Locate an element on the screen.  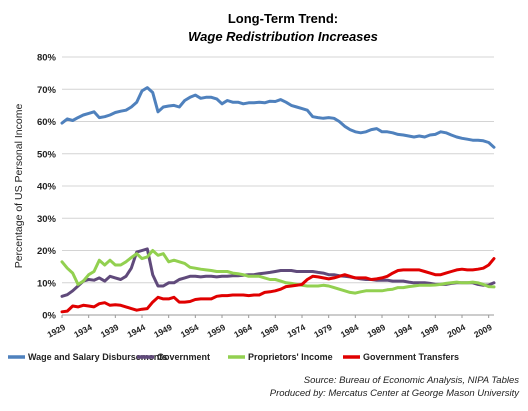
x-tick-label: 1949 is located at coordinates (163, 331).